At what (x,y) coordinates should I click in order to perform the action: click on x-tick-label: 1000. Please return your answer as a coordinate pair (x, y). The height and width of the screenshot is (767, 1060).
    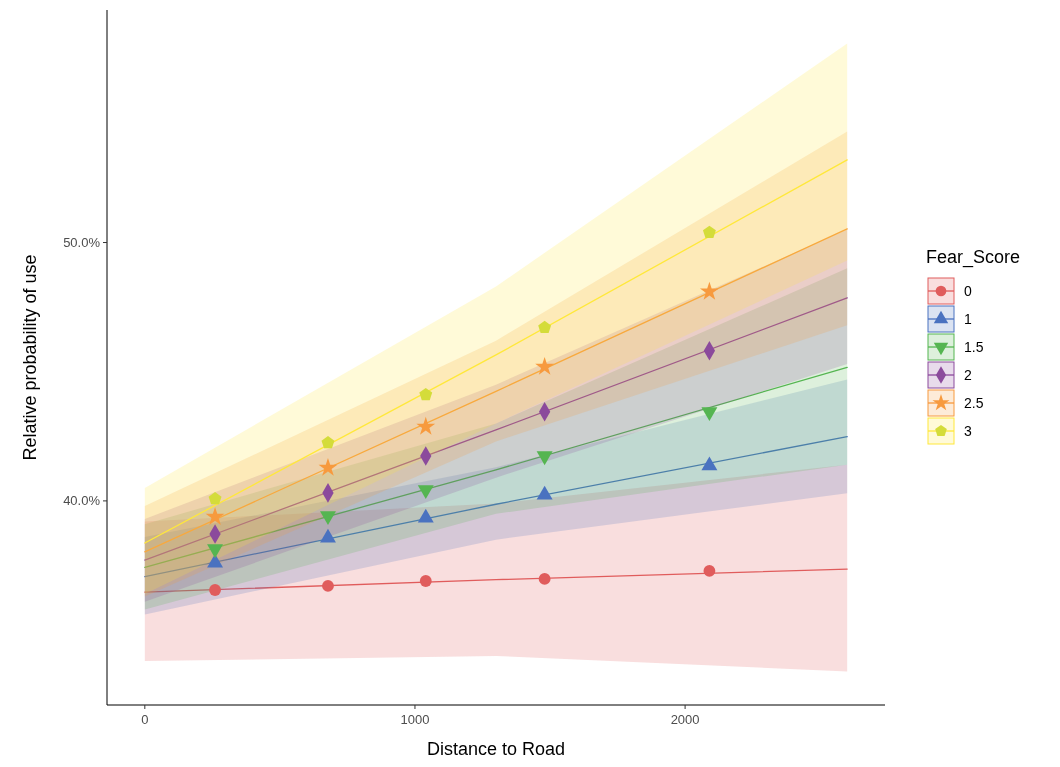
    Looking at the image, I should click on (415, 719).